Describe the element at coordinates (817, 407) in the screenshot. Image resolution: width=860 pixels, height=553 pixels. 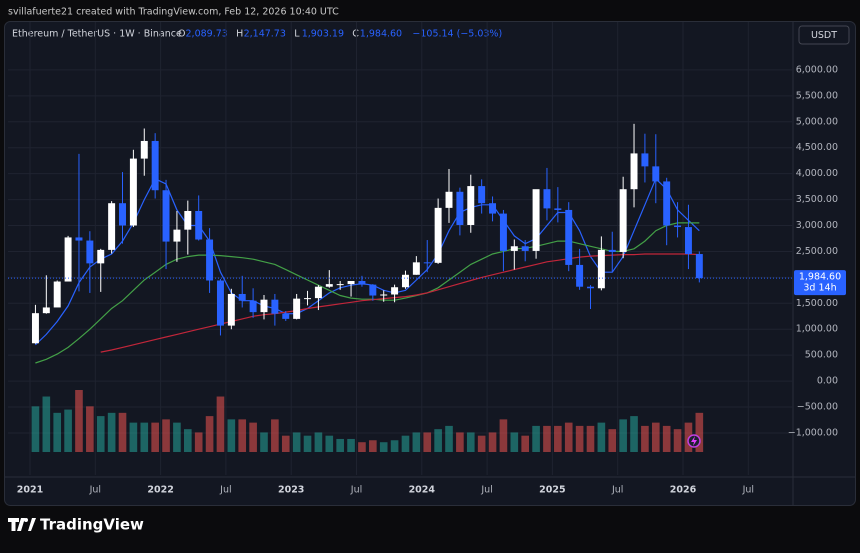
I see `y-tick-label: −500.00` at that location.